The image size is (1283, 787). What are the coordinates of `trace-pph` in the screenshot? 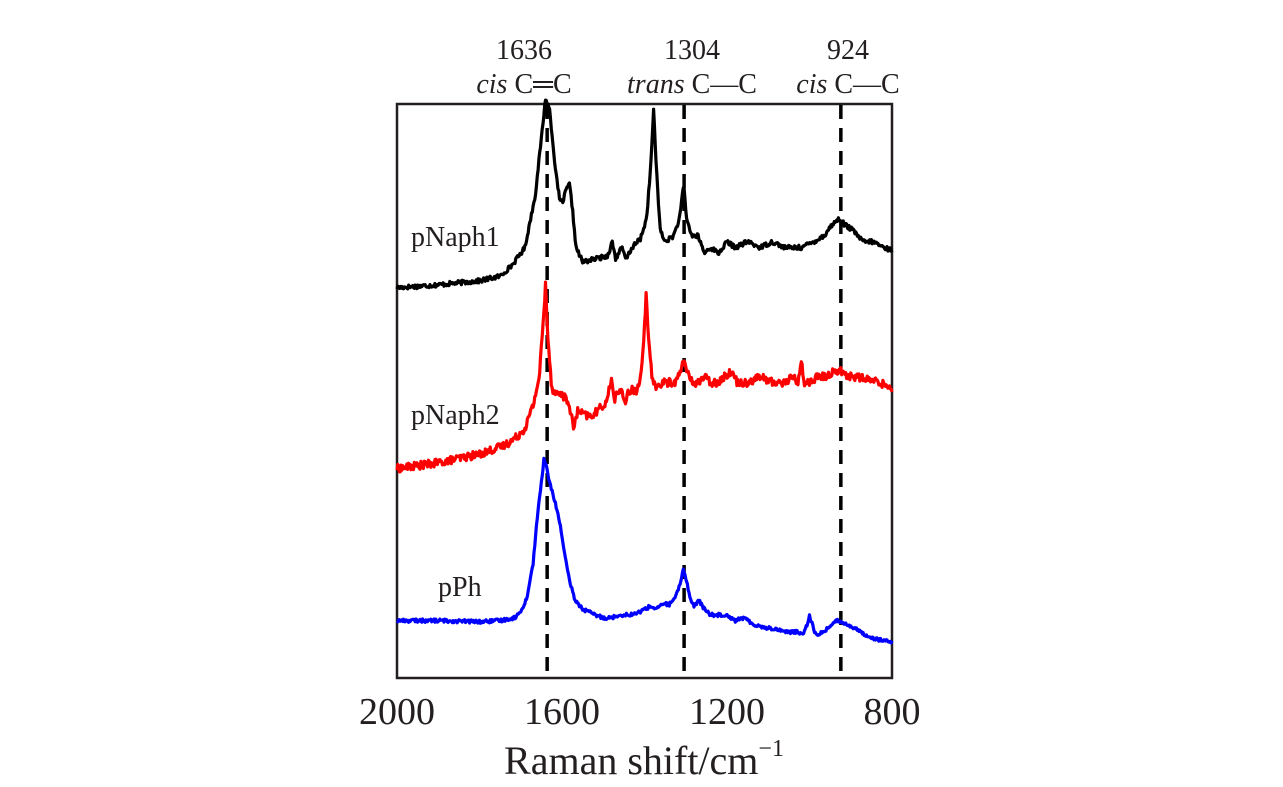 It's located at (645, 550).